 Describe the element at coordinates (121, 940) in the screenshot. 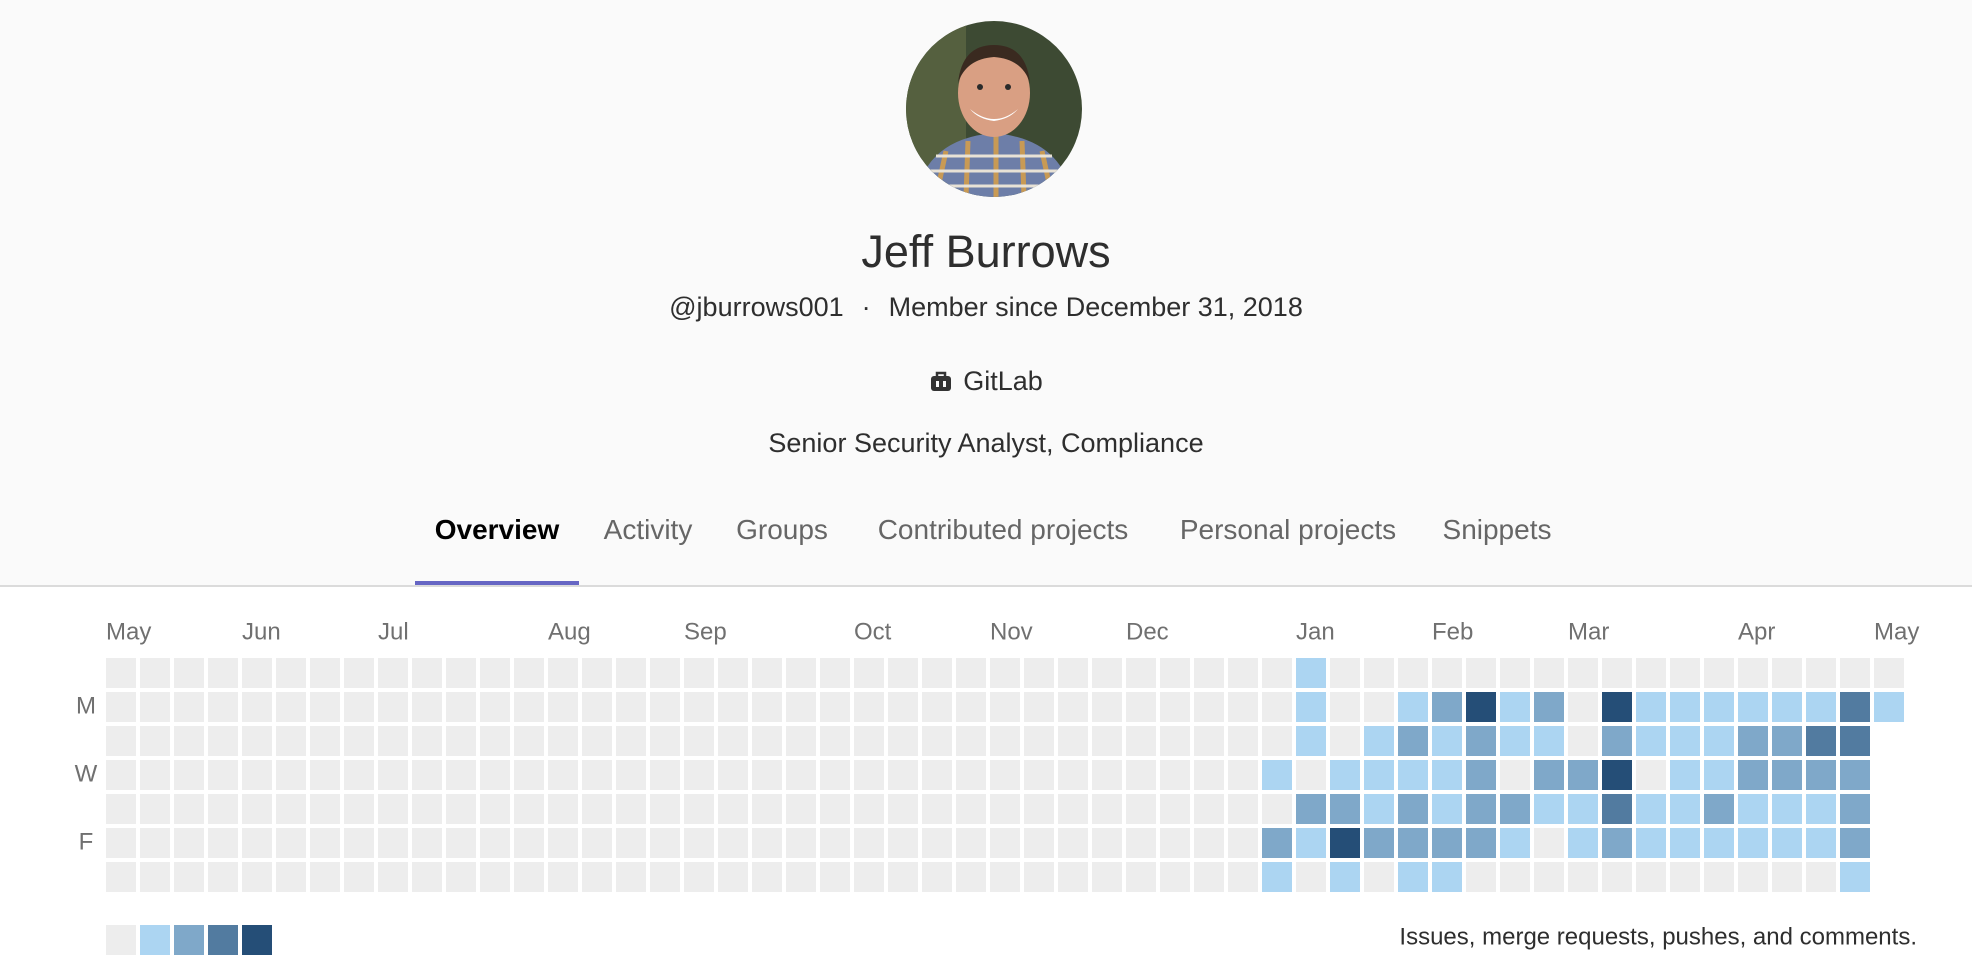

I see `legend-cell` at that location.